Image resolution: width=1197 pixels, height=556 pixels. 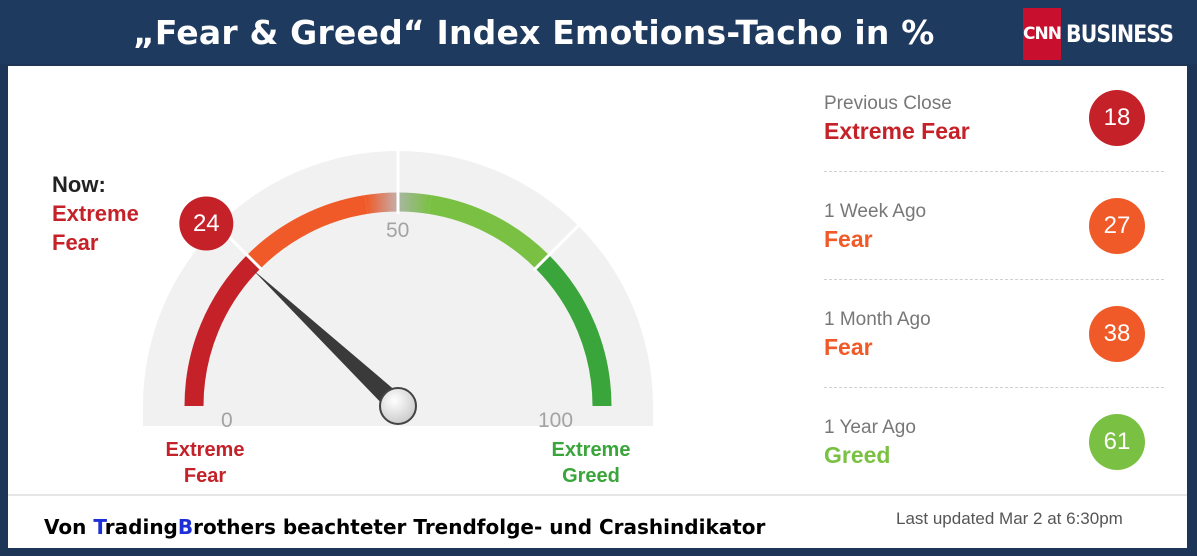 I want to click on now-label: Now:, so click(x=79, y=184).